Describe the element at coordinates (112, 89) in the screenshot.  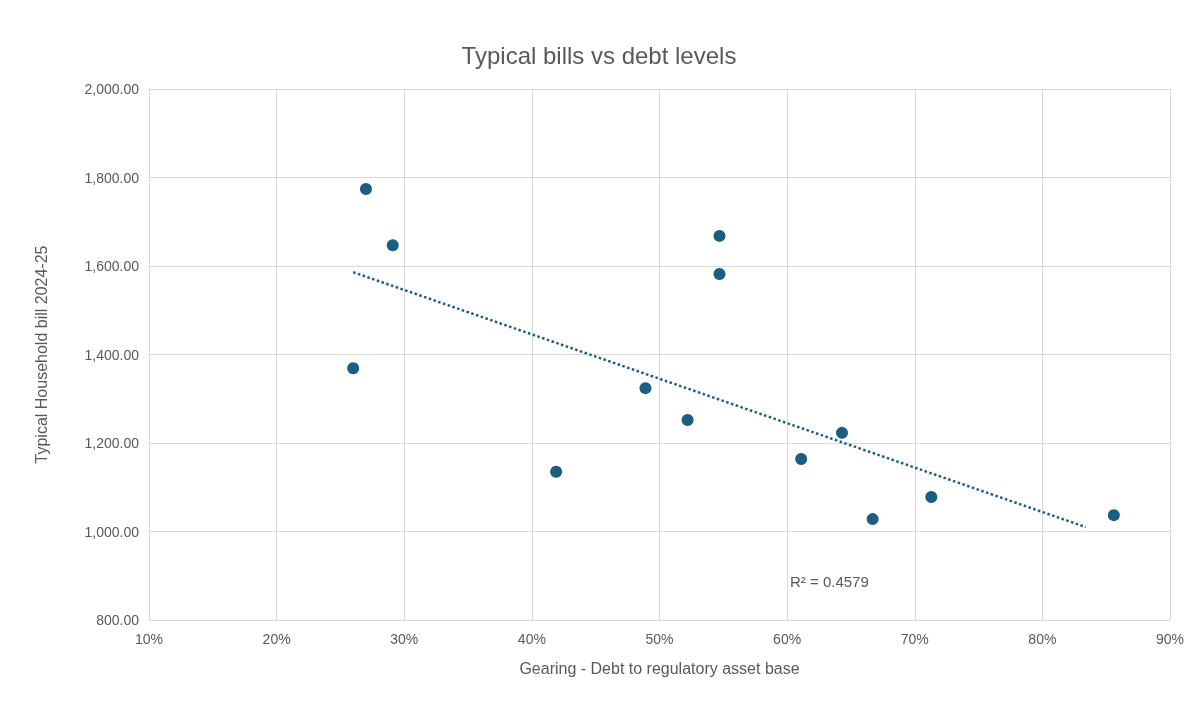
I see `y-tick-label: 2,000.00` at that location.